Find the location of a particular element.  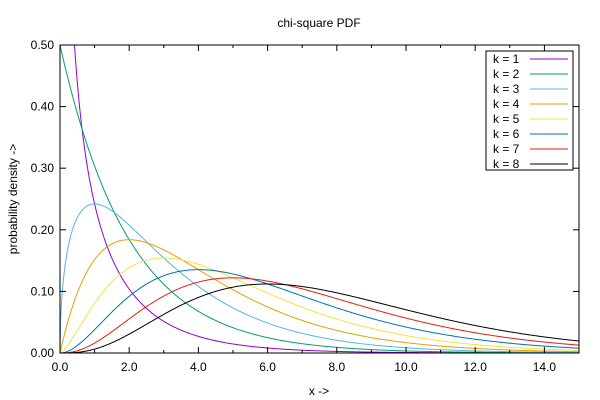

x-tick-label: 2.0 is located at coordinates (129, 367).